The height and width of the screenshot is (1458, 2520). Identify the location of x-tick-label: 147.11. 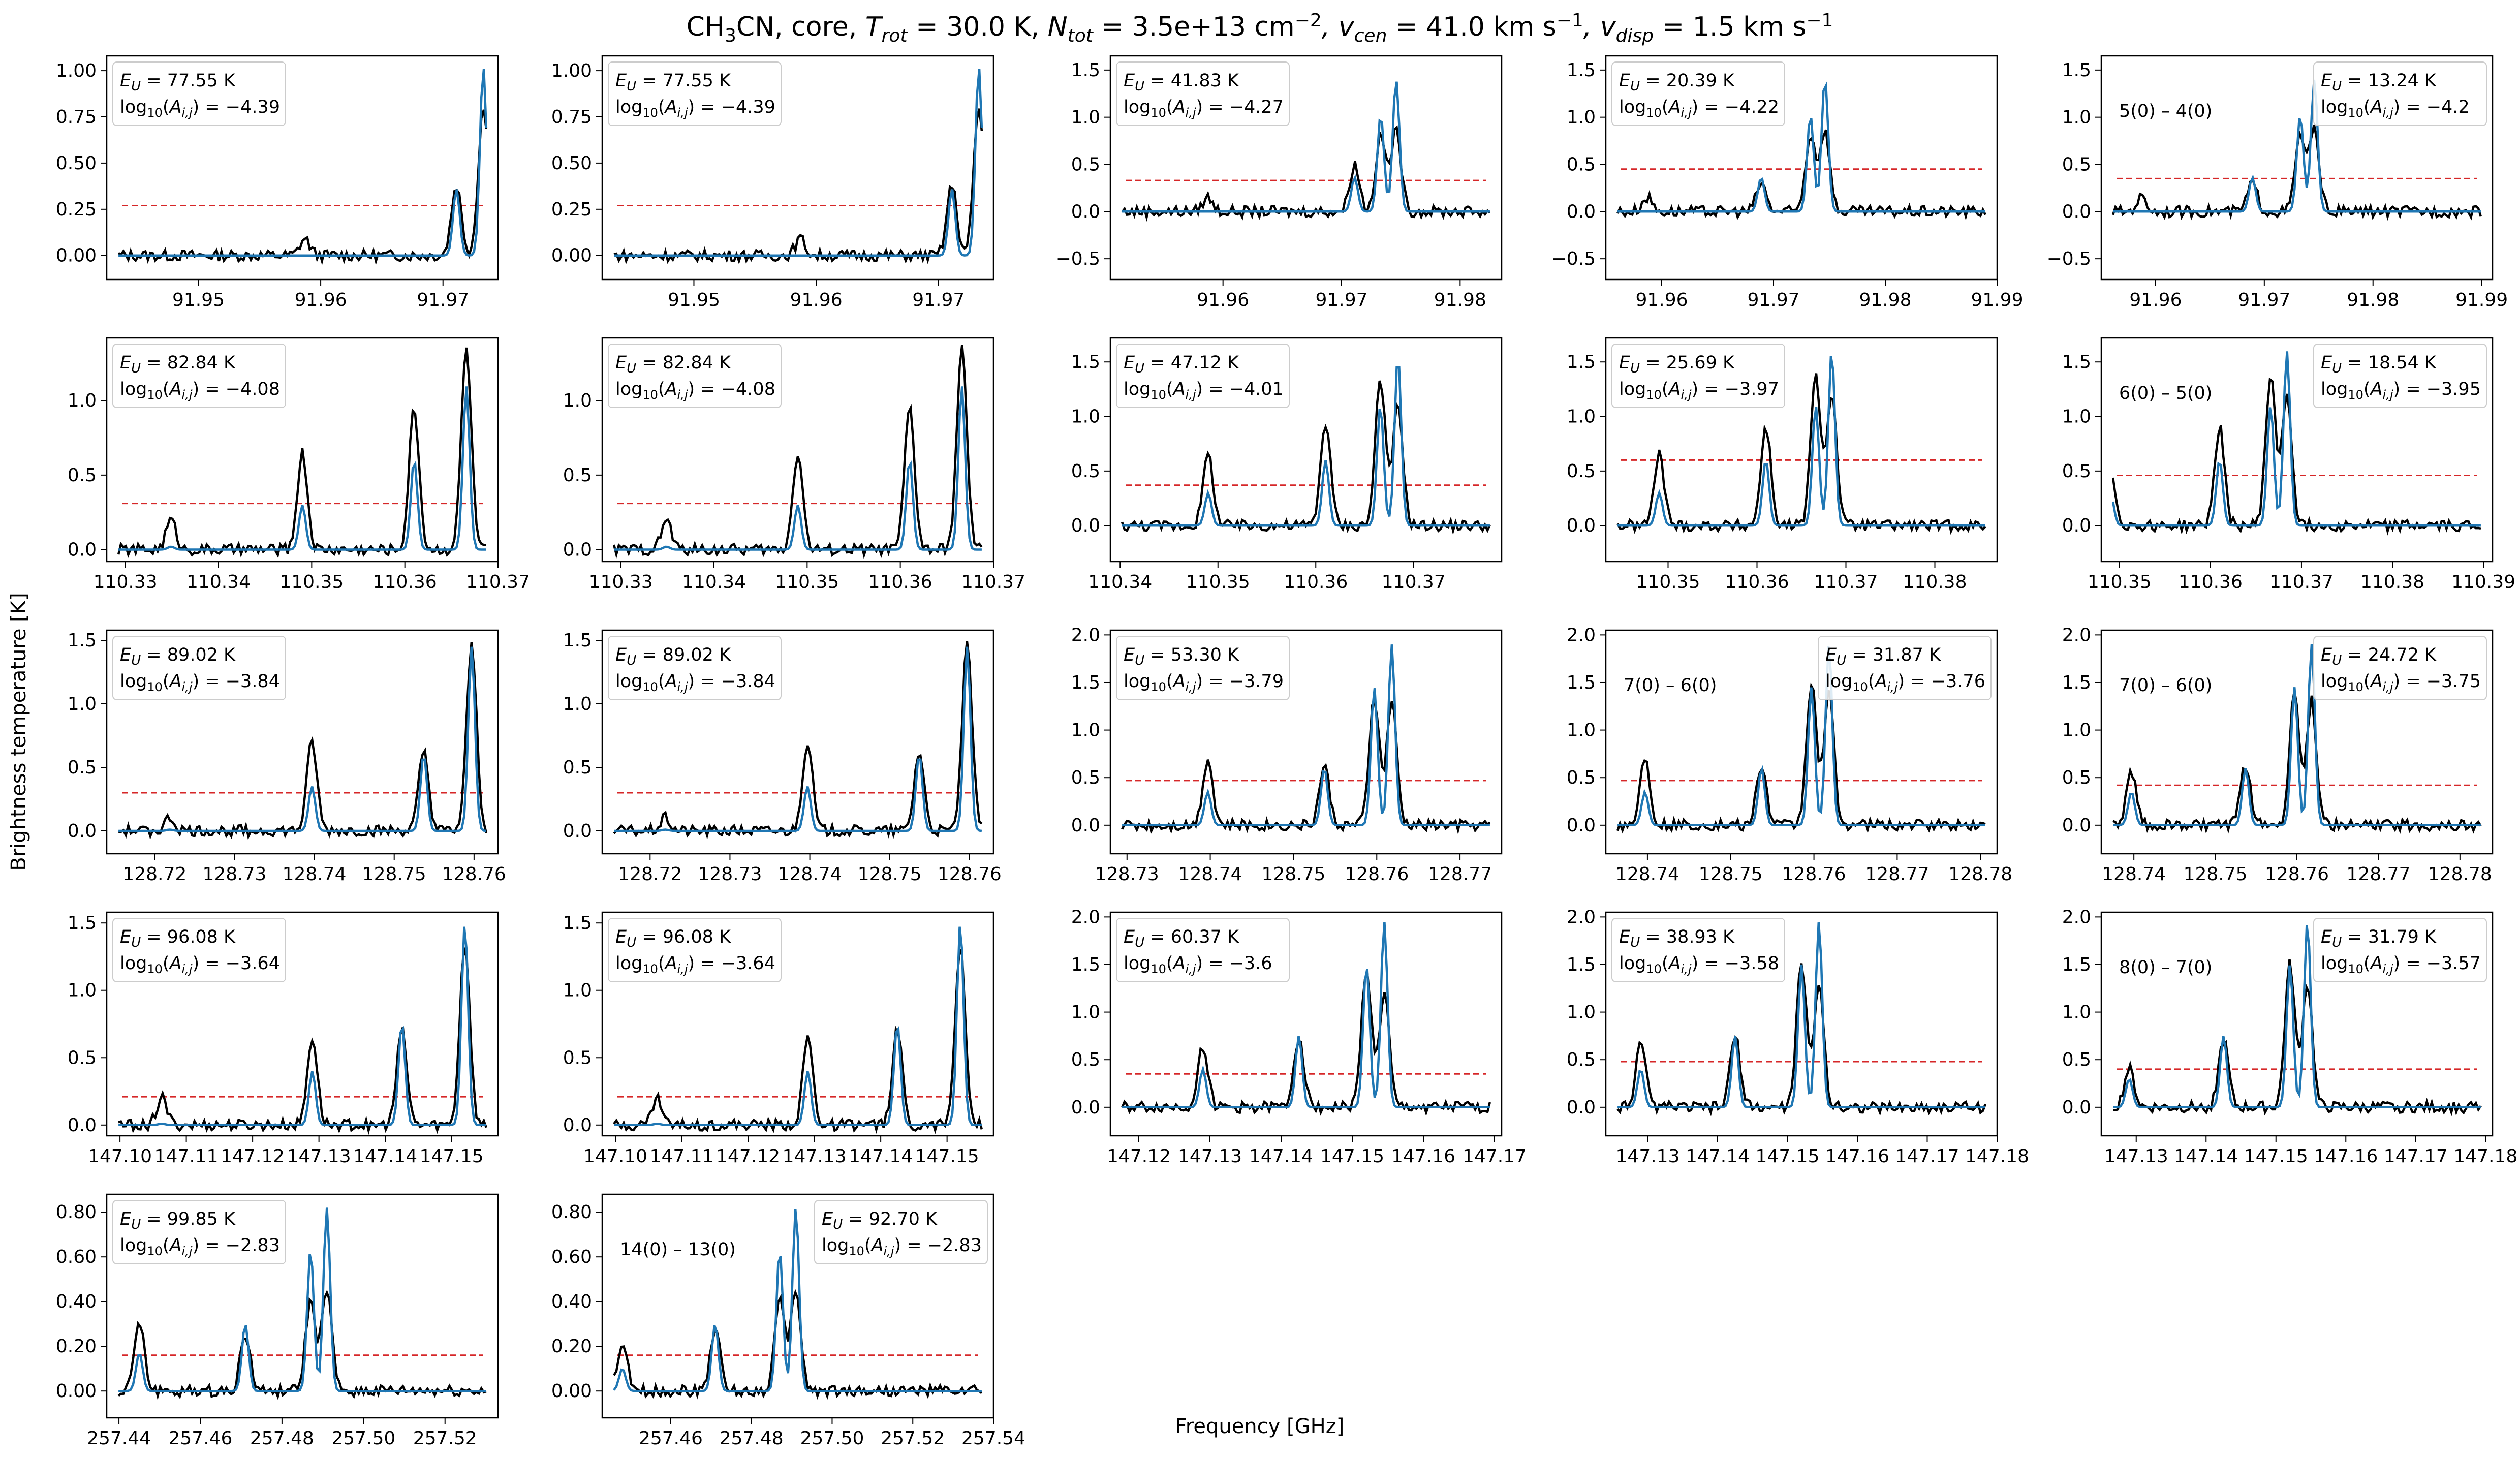
(186, 1156).